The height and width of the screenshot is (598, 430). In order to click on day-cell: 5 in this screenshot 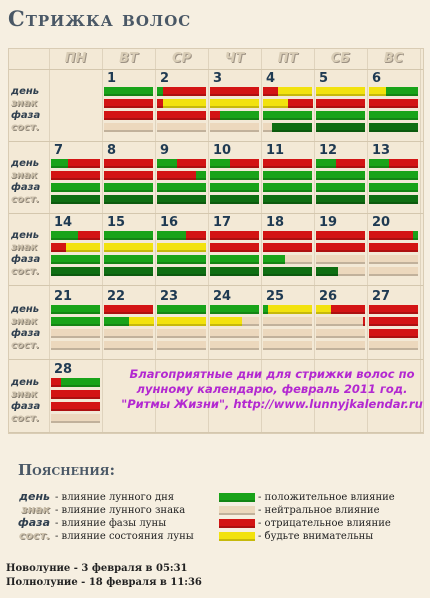, I will do `click(340, 105)`.